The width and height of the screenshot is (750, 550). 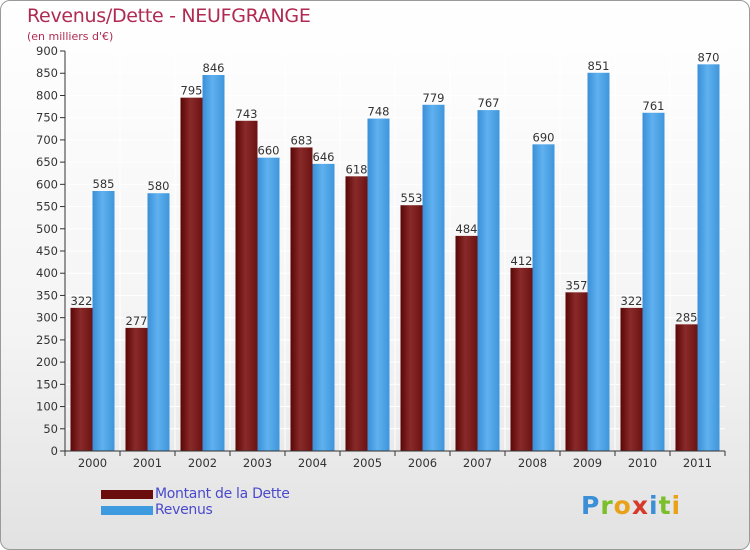 I want to click on x-tick-label: 2007, so click(x=477, y=463).